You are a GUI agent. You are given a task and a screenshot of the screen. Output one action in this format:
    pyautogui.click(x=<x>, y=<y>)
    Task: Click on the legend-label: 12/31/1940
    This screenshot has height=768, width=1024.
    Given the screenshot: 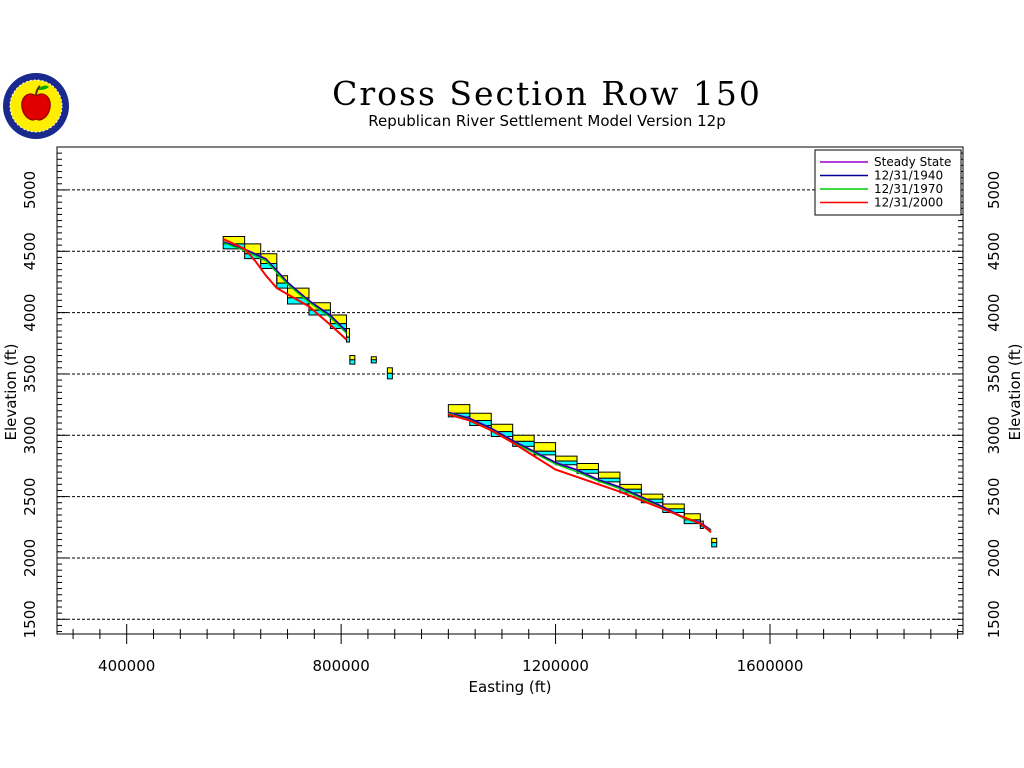 What is the action you would take?
    pyautogui.click(x=908, y=176)
    